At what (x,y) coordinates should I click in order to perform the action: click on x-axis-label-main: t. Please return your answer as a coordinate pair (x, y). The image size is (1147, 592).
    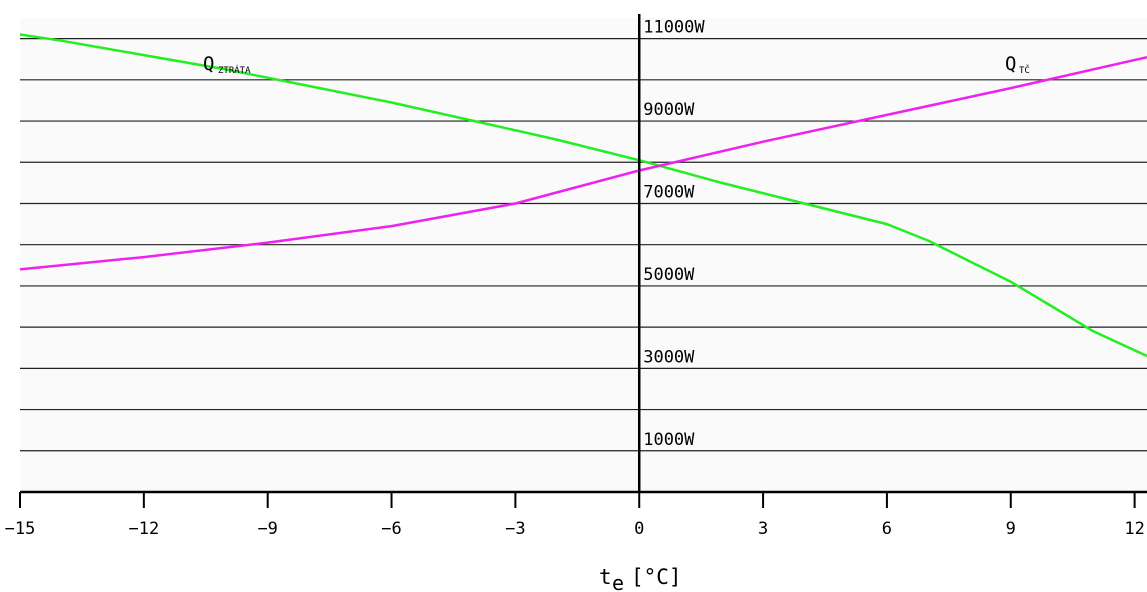
    Looking at the image, I should click on (605, 577).